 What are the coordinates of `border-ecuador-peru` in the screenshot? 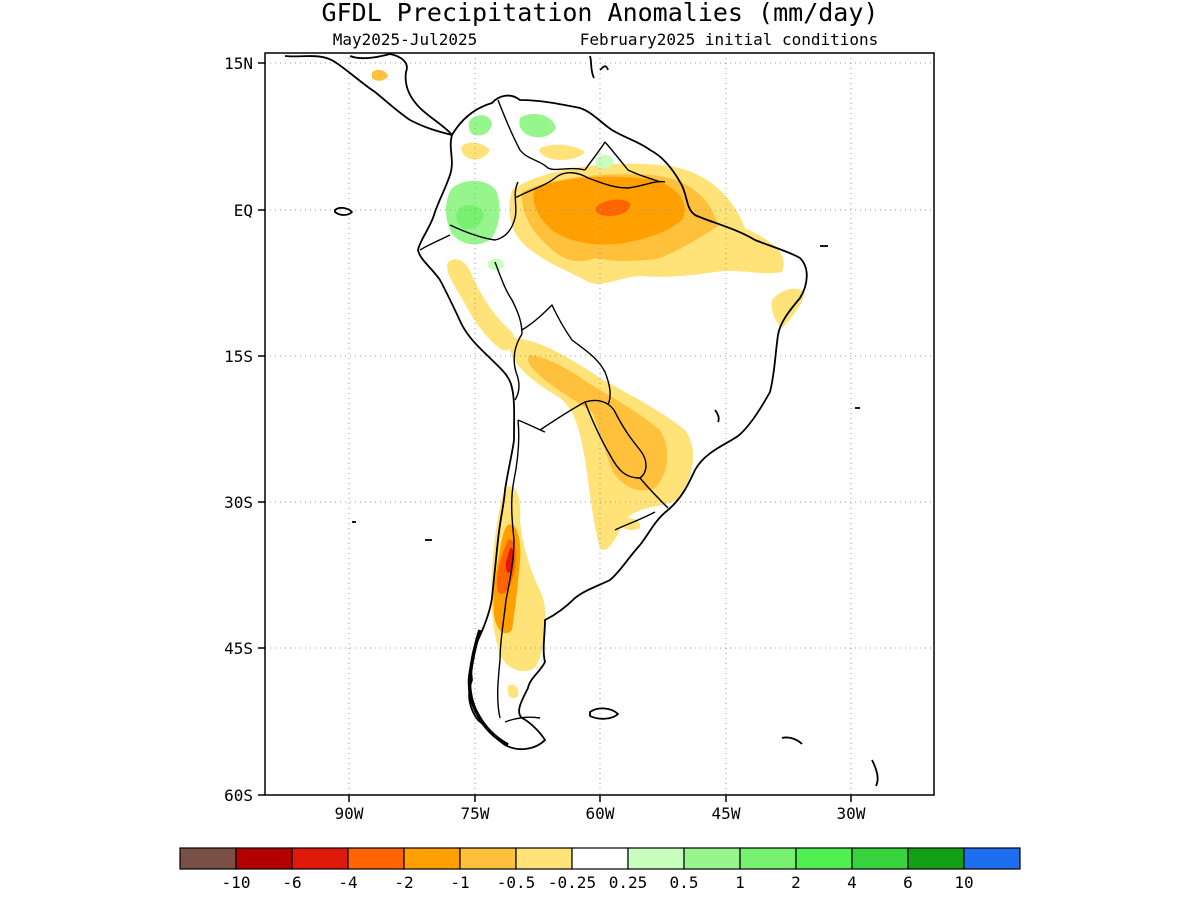 It's located at (435, 242).